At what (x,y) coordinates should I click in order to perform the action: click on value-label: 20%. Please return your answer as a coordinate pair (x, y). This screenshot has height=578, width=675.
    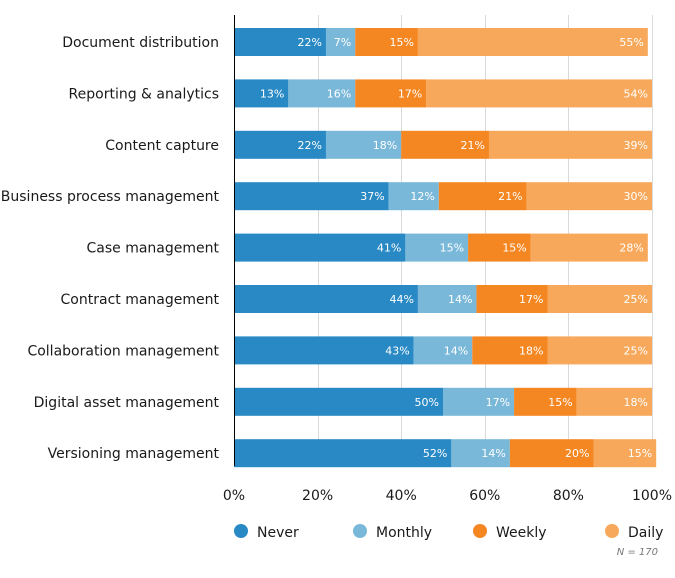
    Looking at the image, I should click on (577, 453).